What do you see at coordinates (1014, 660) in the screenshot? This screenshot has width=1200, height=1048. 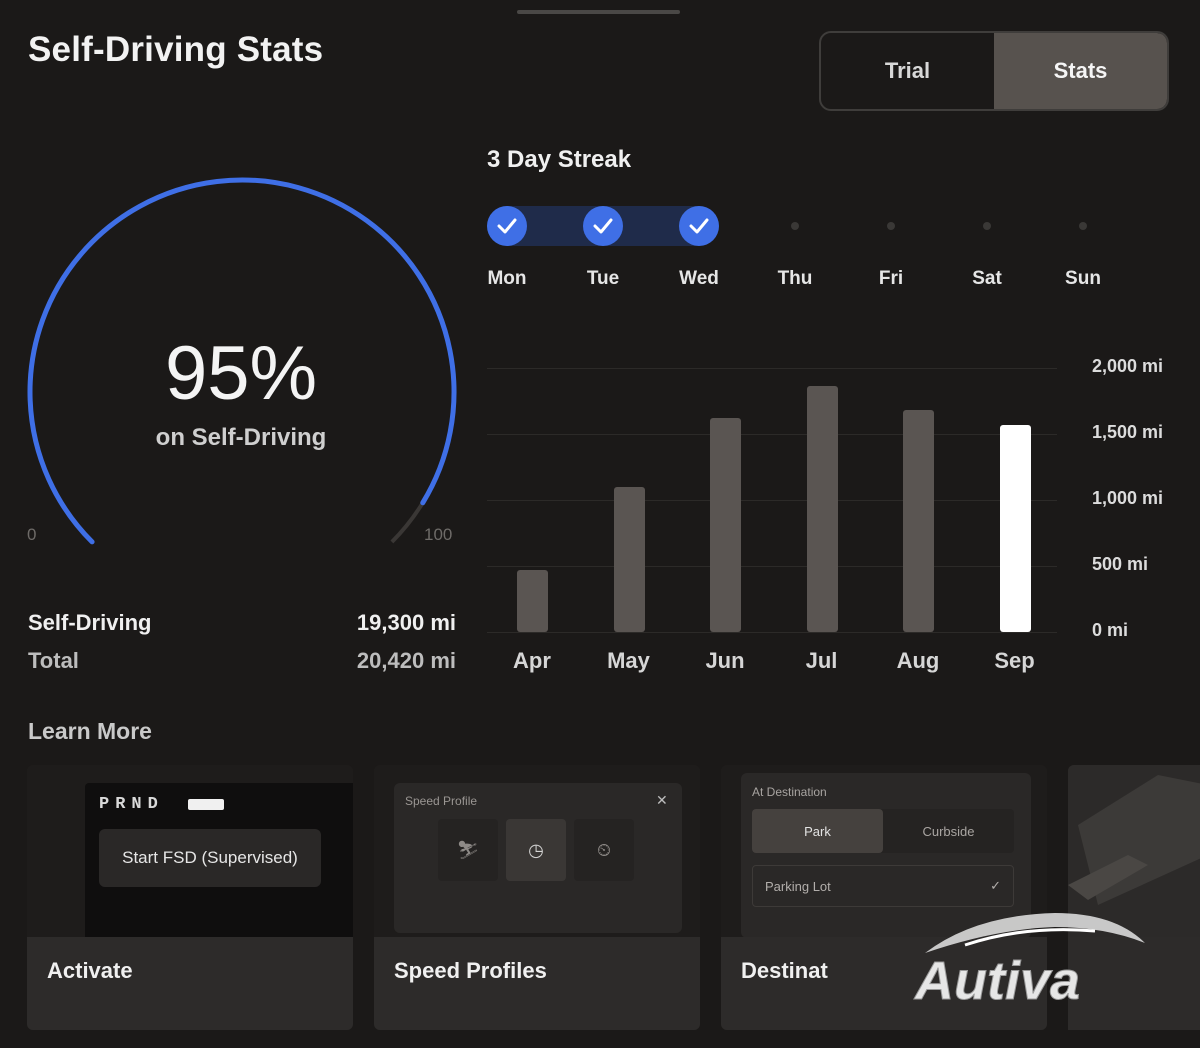 I see `x-tick-label: Sep` at bounding box center [1014, 660].